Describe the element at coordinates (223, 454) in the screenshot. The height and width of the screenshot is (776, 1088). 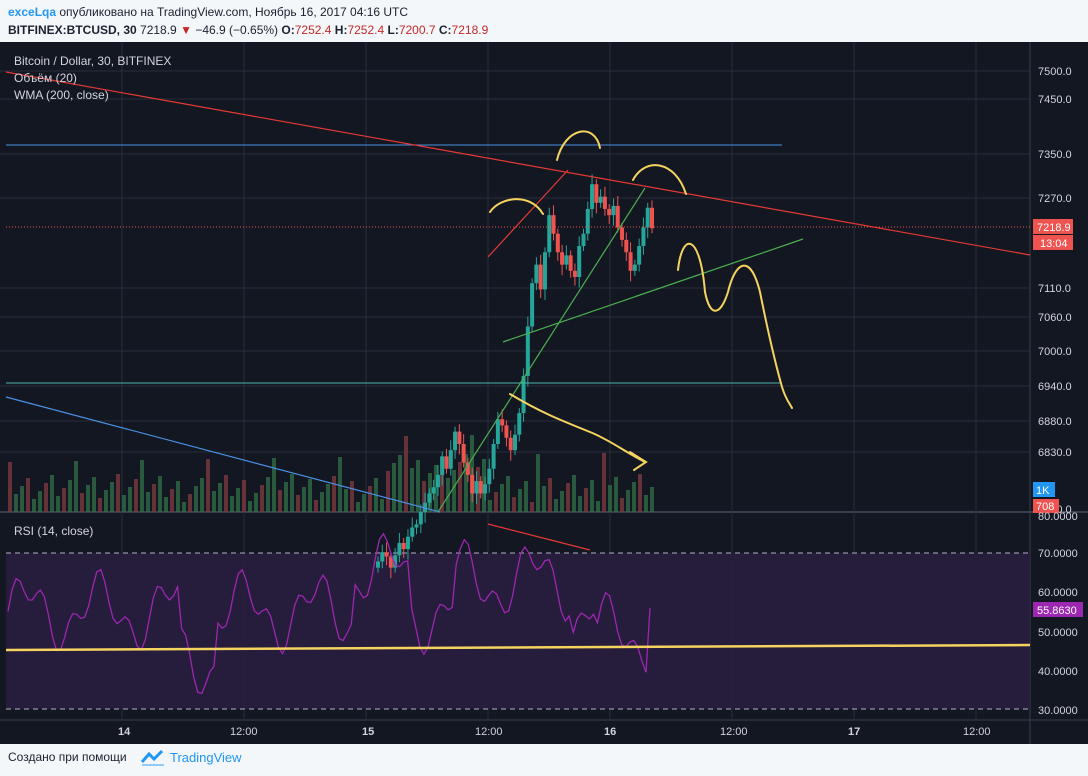
I see `blue-trendline` at that location.